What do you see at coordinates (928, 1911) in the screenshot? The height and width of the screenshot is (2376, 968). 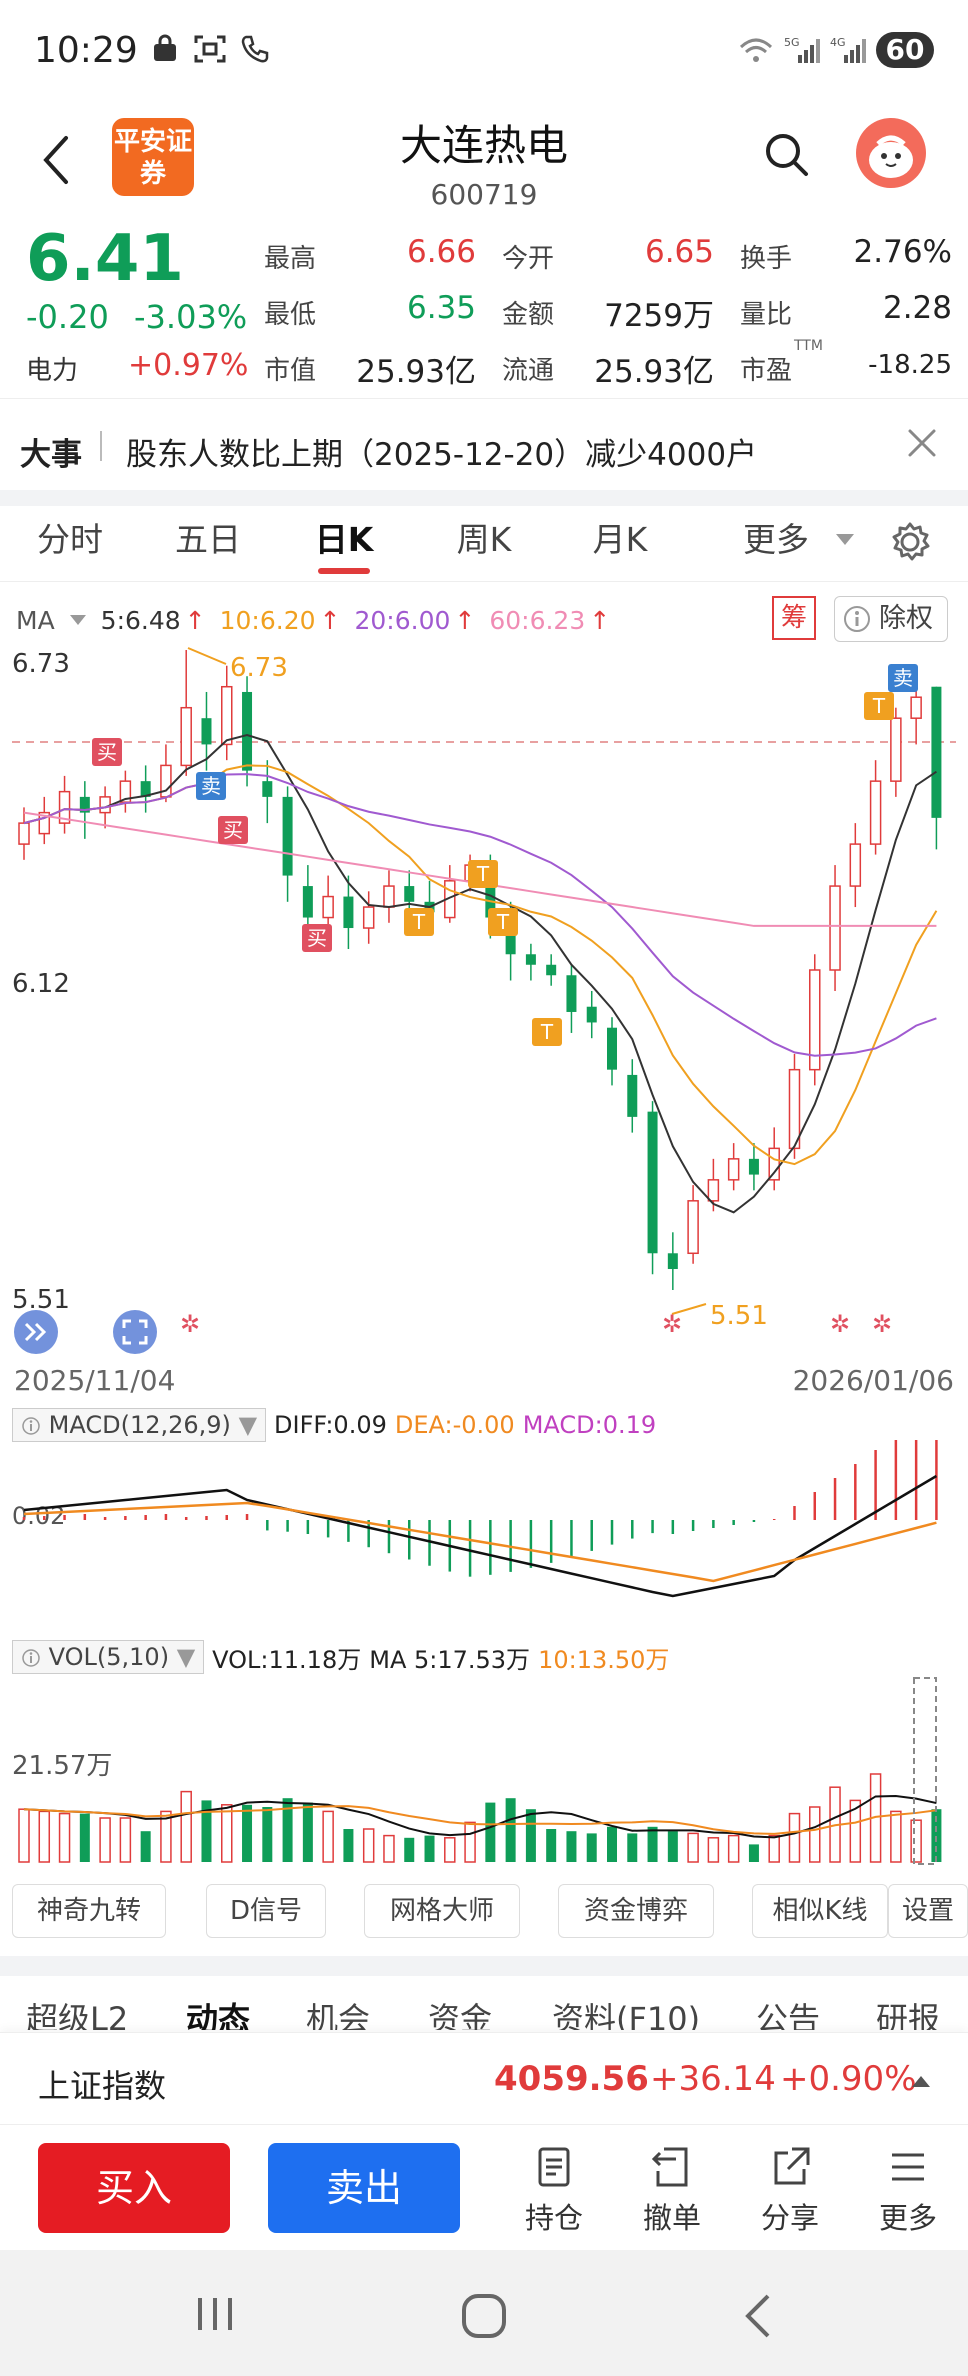 I see `tool-settings: 设置` at bounding box center [928, 1911].